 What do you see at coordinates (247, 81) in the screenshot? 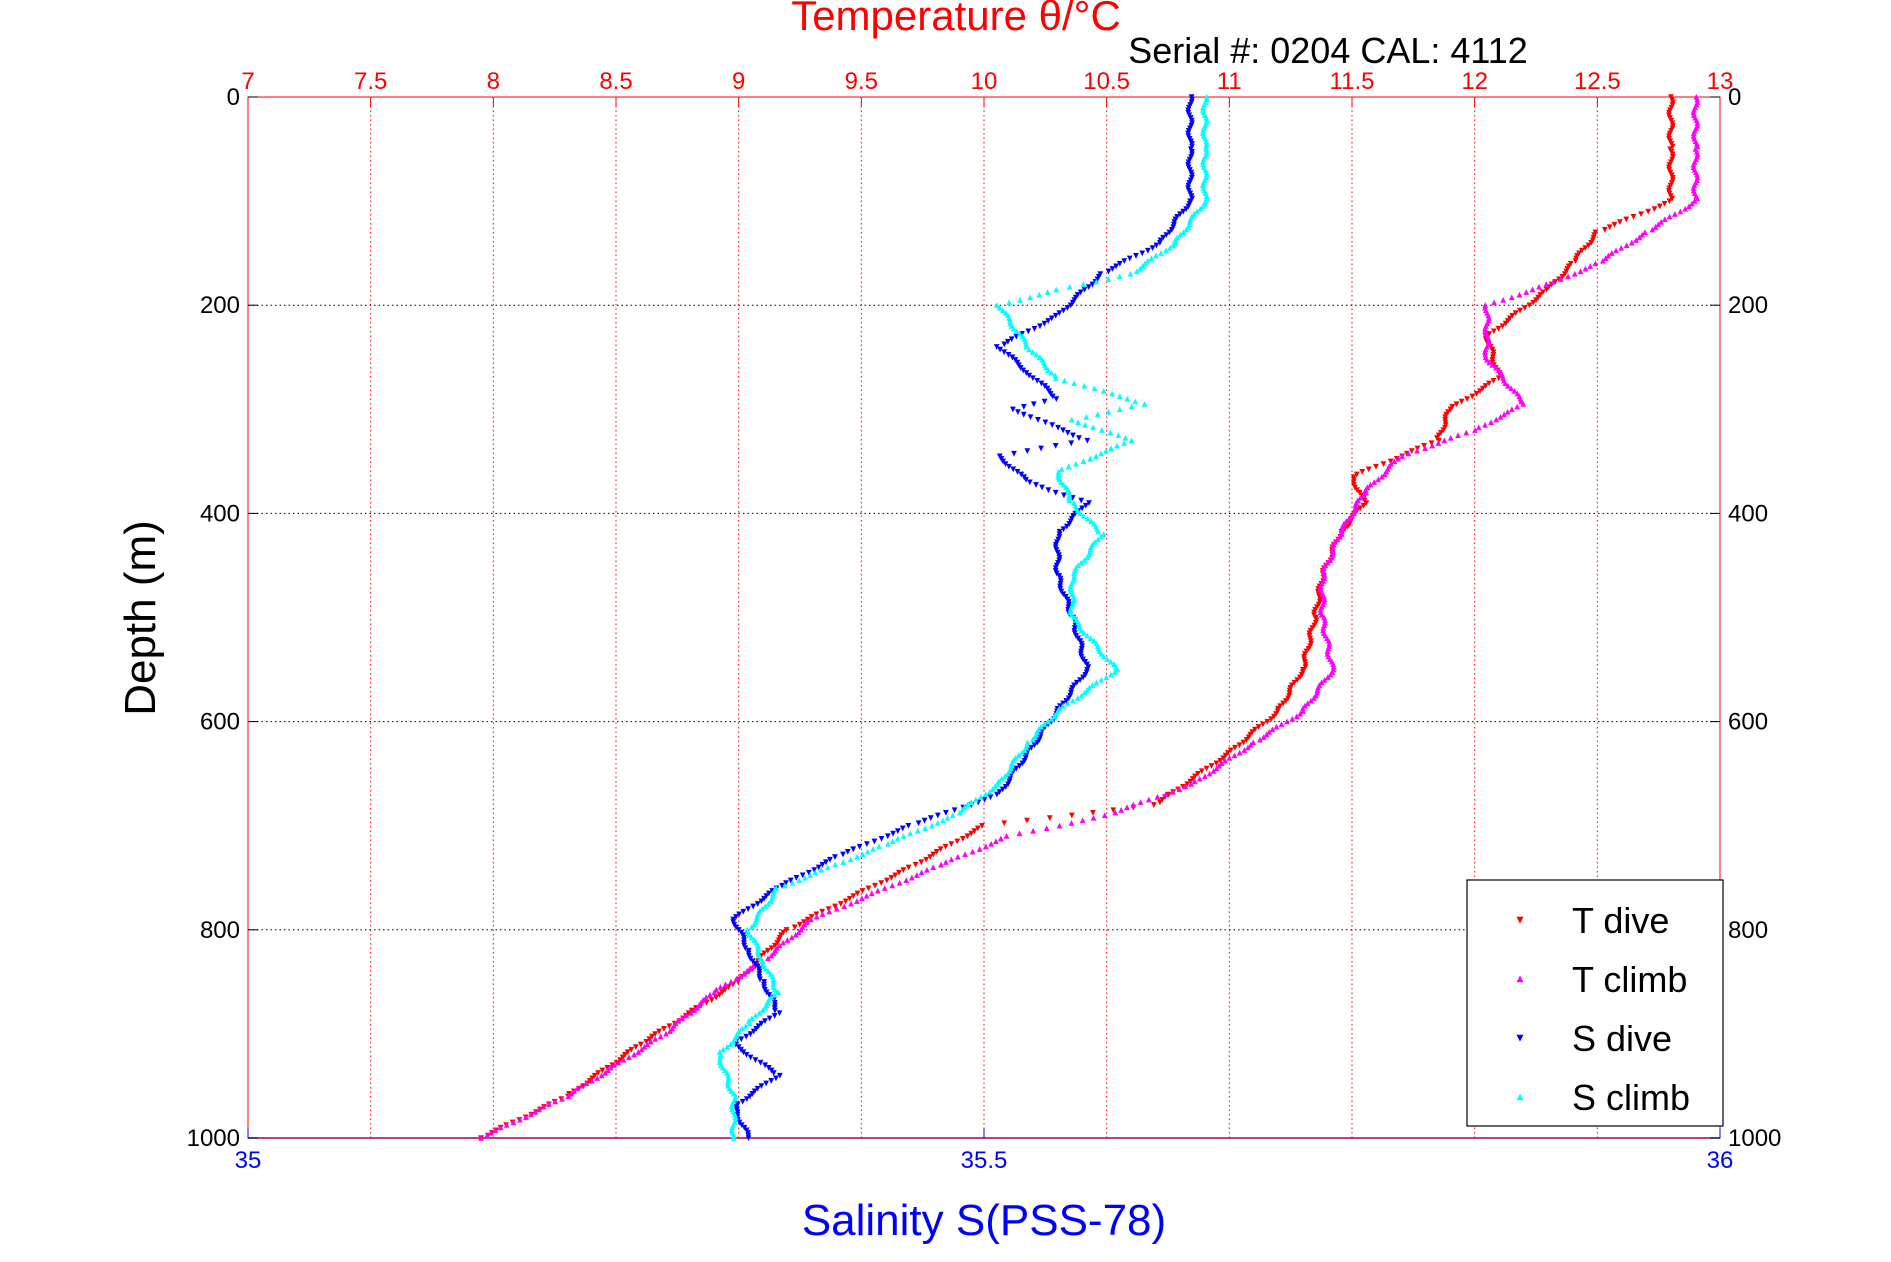
I see `temperature-tick-label: 7` at bounding box center [247, 81].